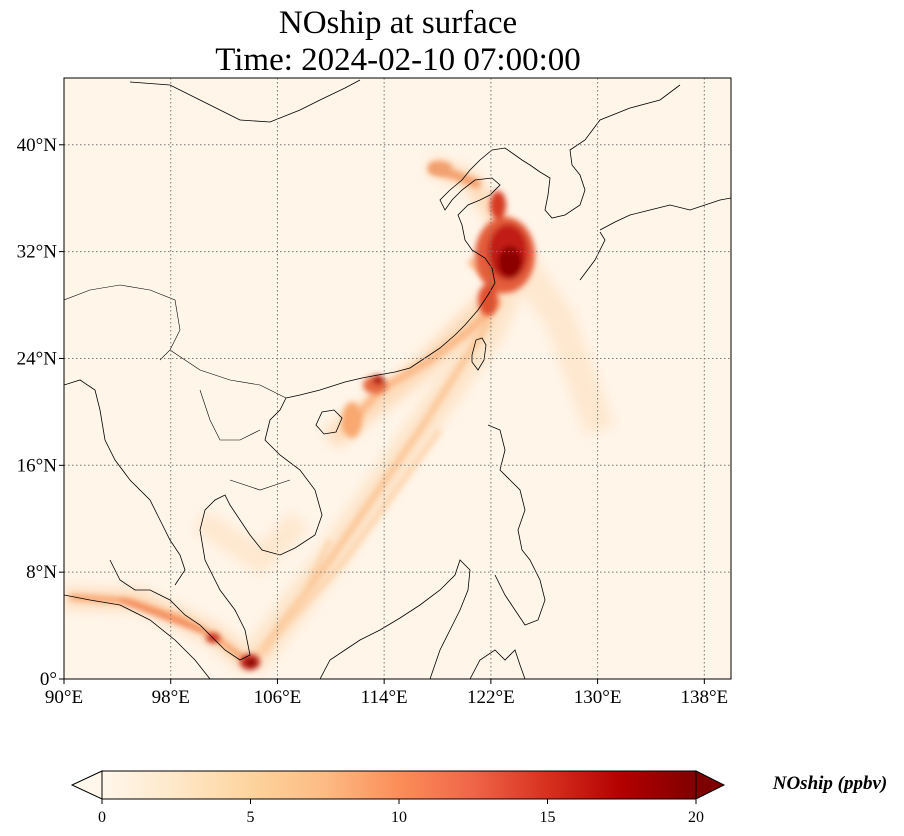 The width and height of the screenshot is (904, 836). What do you see at coordinates (399, 817) in the screenshot?
I see `colorbar-tick-label: 10` at bounding box center [399, 817].